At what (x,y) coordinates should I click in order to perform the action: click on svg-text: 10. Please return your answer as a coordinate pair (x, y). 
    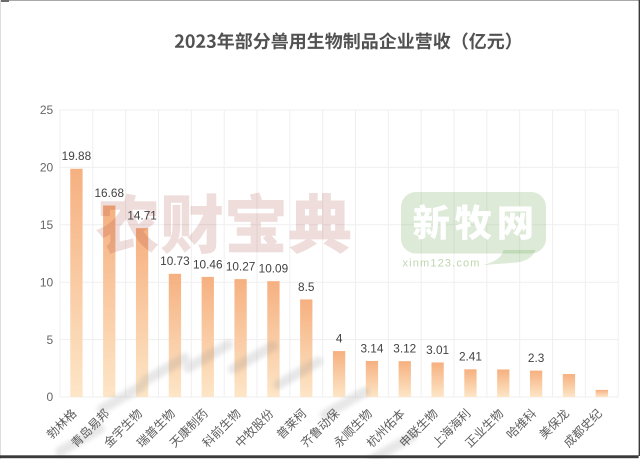
    Looking at the image, I should click on (47, 282).